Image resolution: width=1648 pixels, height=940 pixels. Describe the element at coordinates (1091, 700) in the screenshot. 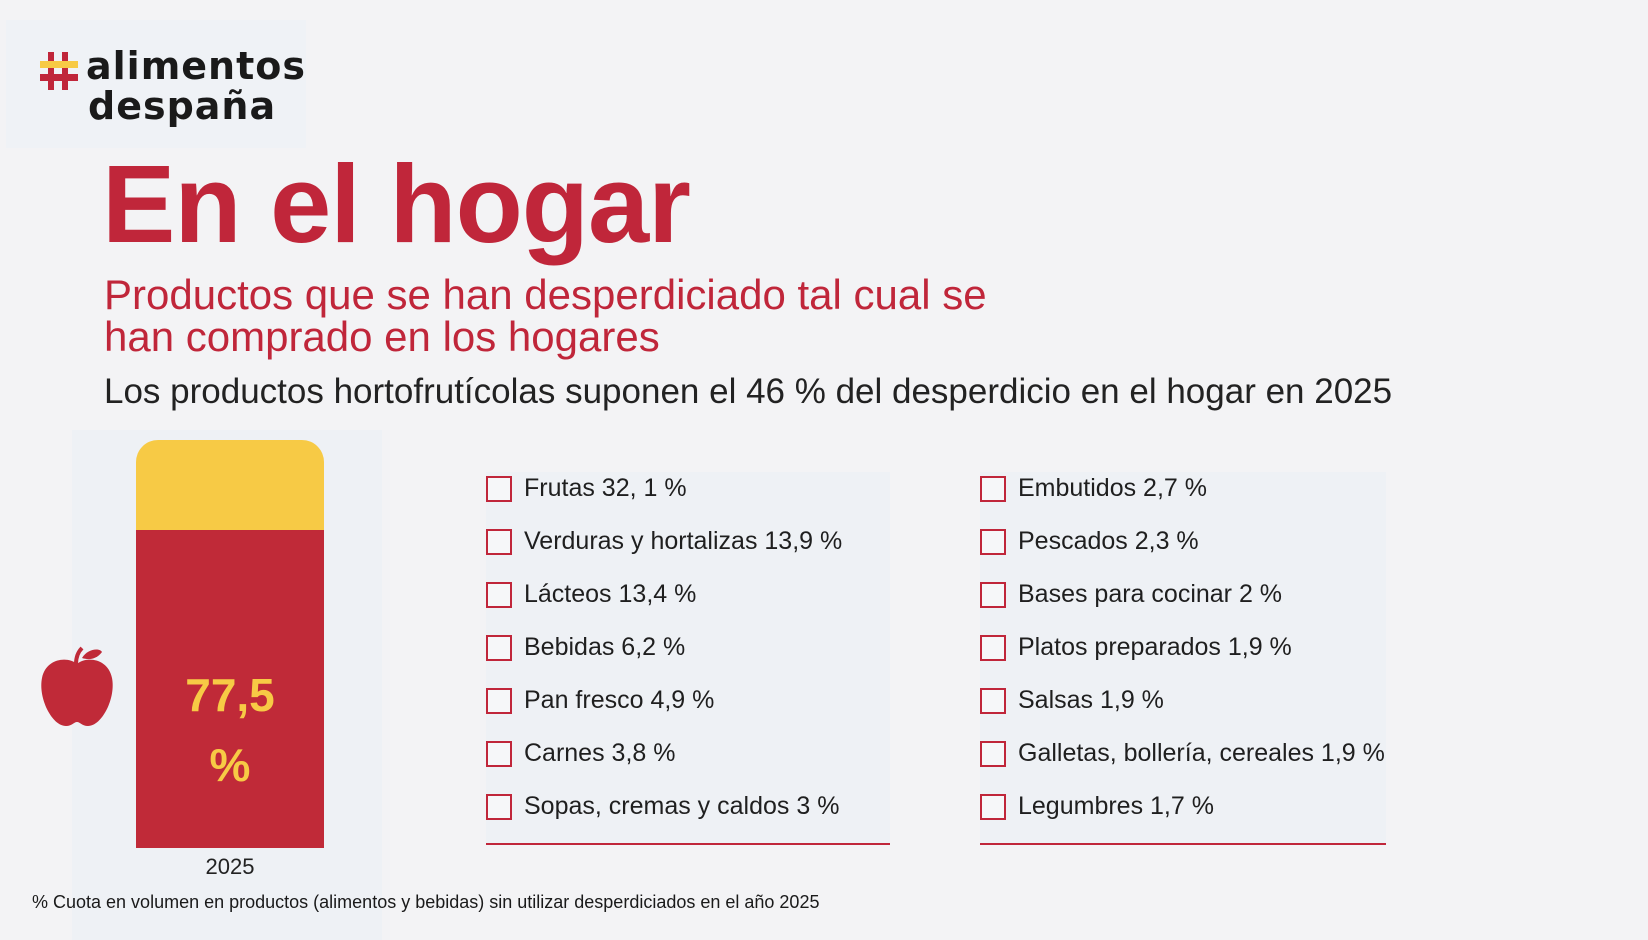

I see `list-item-label: Salsas 1,9 %` at that location.